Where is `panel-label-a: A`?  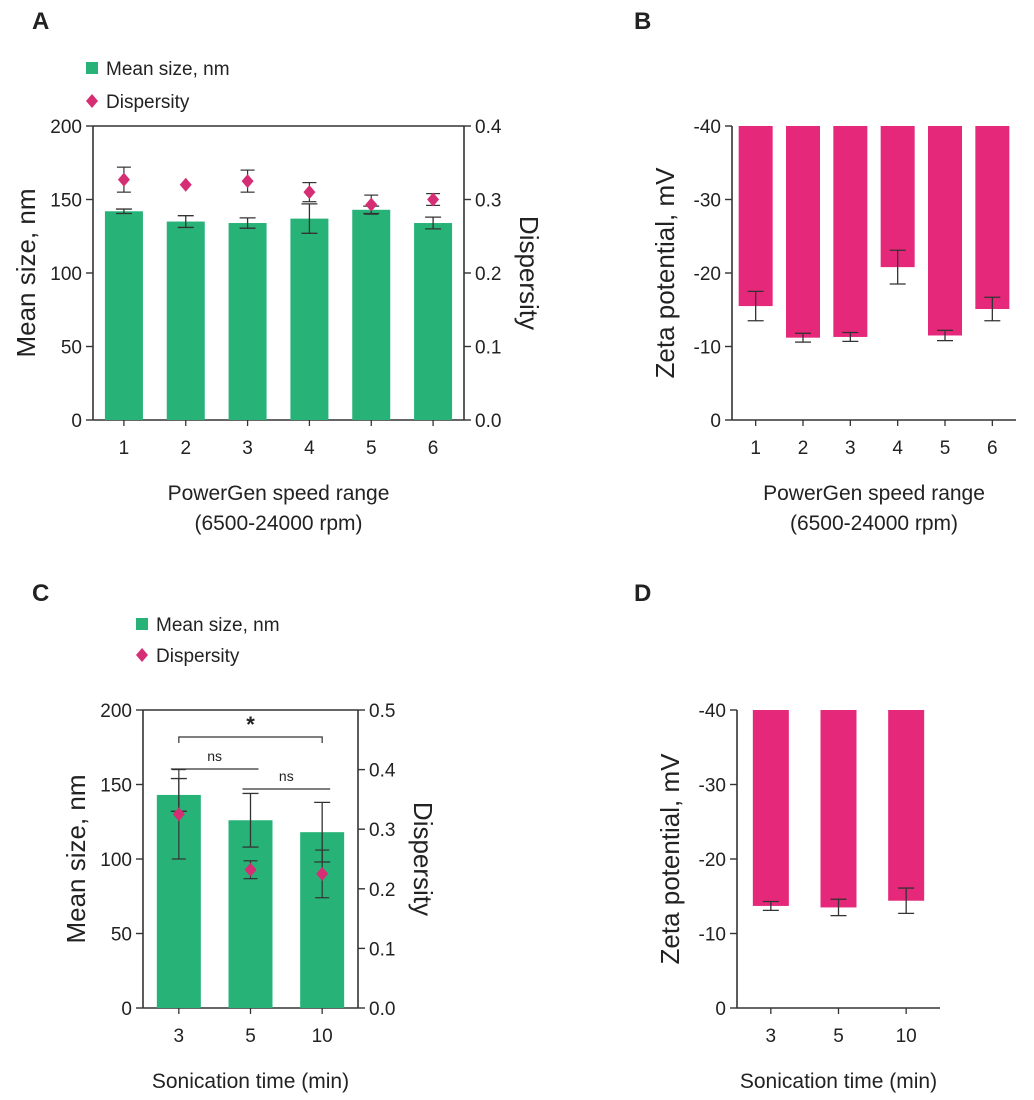 panel-label-a: A is located at coordinates (41, 21).